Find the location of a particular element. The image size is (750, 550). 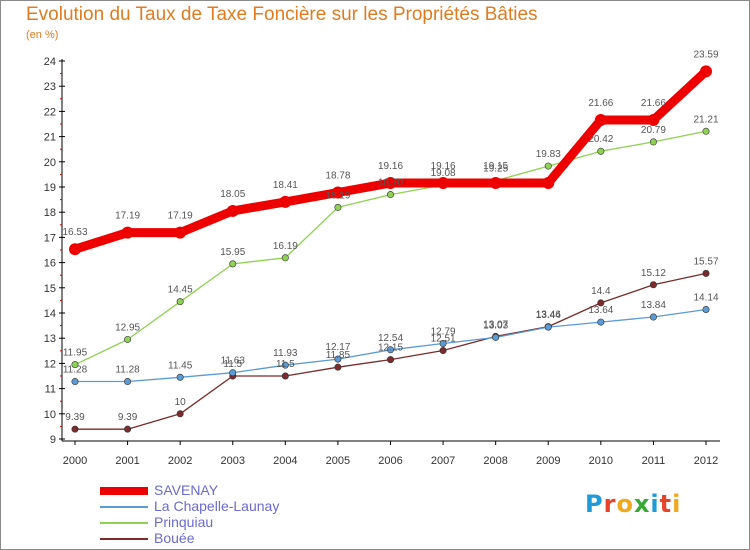

data-label: 12.17 is located at coordinates (337, 347).